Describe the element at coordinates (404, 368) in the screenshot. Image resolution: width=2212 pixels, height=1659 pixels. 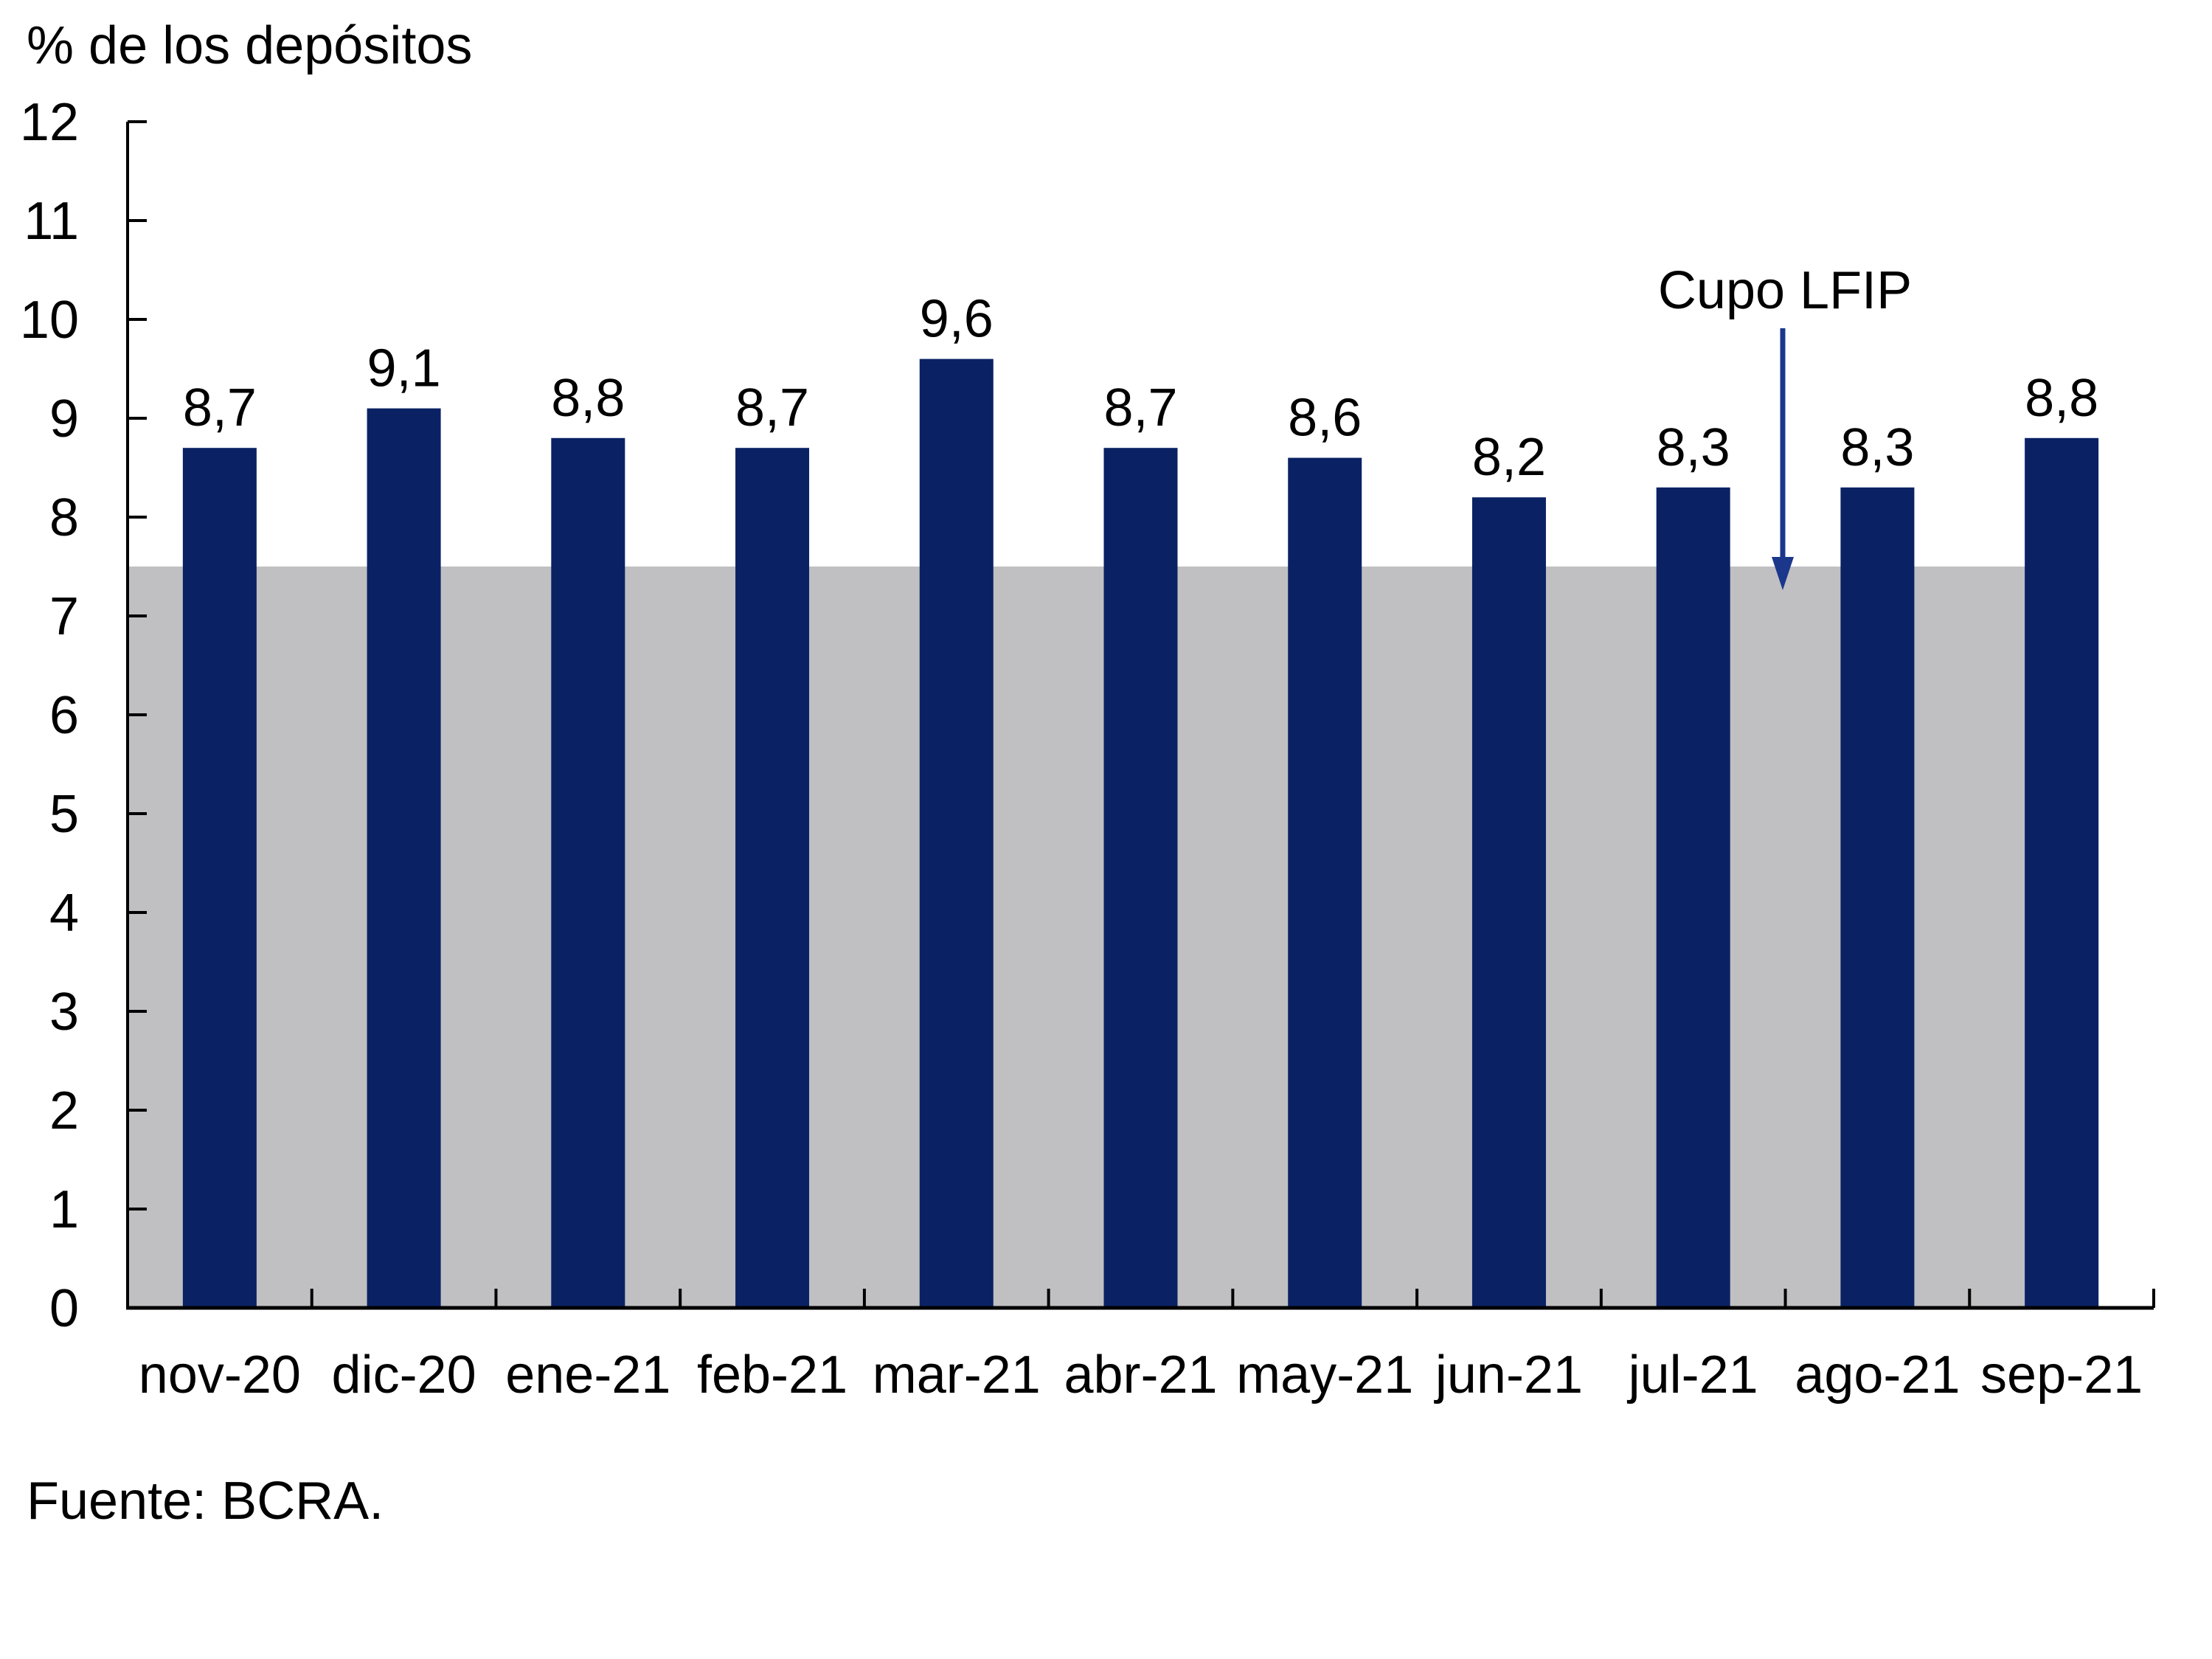
I see `bar-value-label: 9,1` at that location.